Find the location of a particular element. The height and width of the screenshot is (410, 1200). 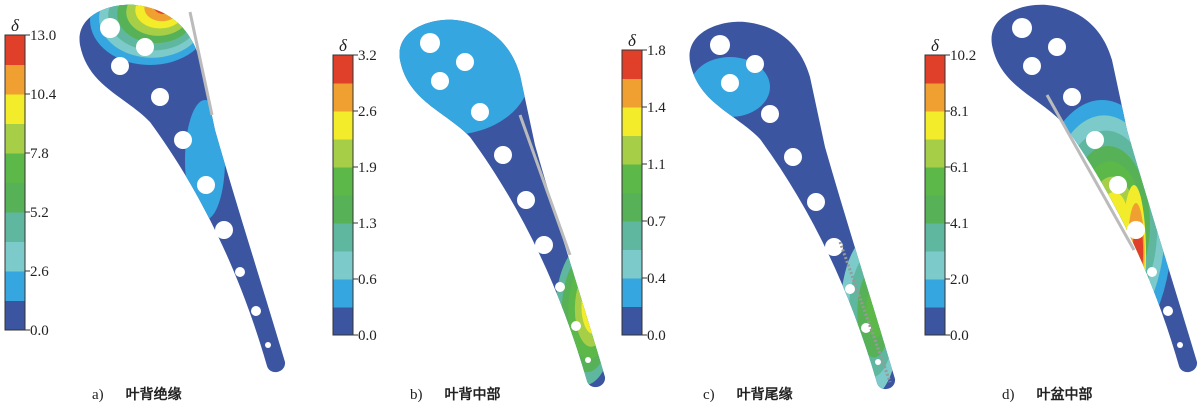

panel-label: c) is located at coordinates (709, 395).